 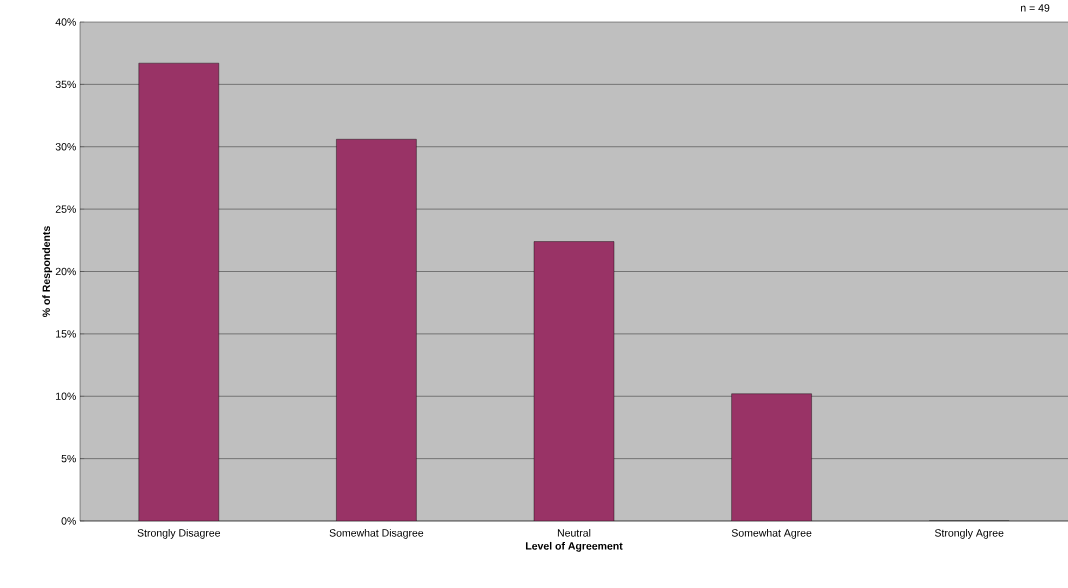 I want to click on text: n = 49, so click(x=1035, y=8).